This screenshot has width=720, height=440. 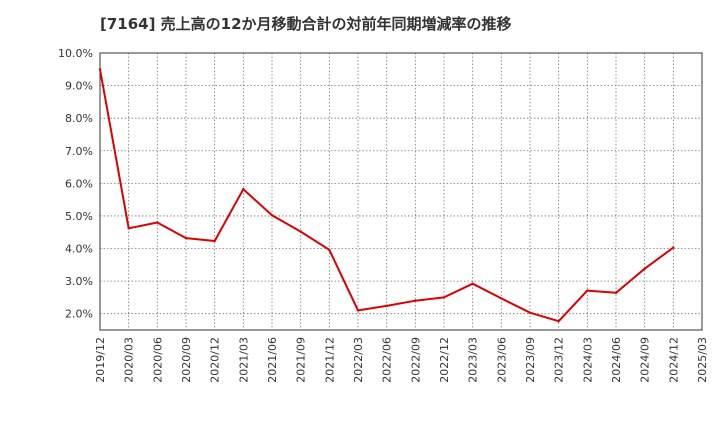 I want to click on x-tick-label: 2023/06, so click(x=501, y=360).